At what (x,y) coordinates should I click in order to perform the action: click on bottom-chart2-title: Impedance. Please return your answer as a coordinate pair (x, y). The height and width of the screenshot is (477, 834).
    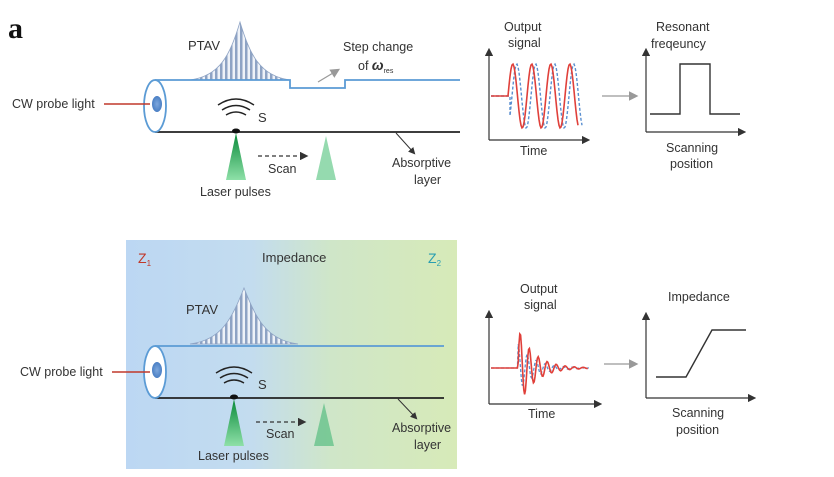
    Looking at the image, I should click on (699, 297).